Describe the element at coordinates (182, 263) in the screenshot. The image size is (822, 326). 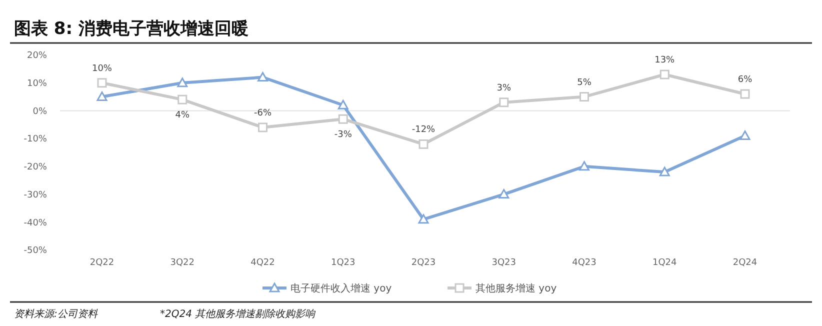
I see `x-tick-label: 3Q22` at that location.